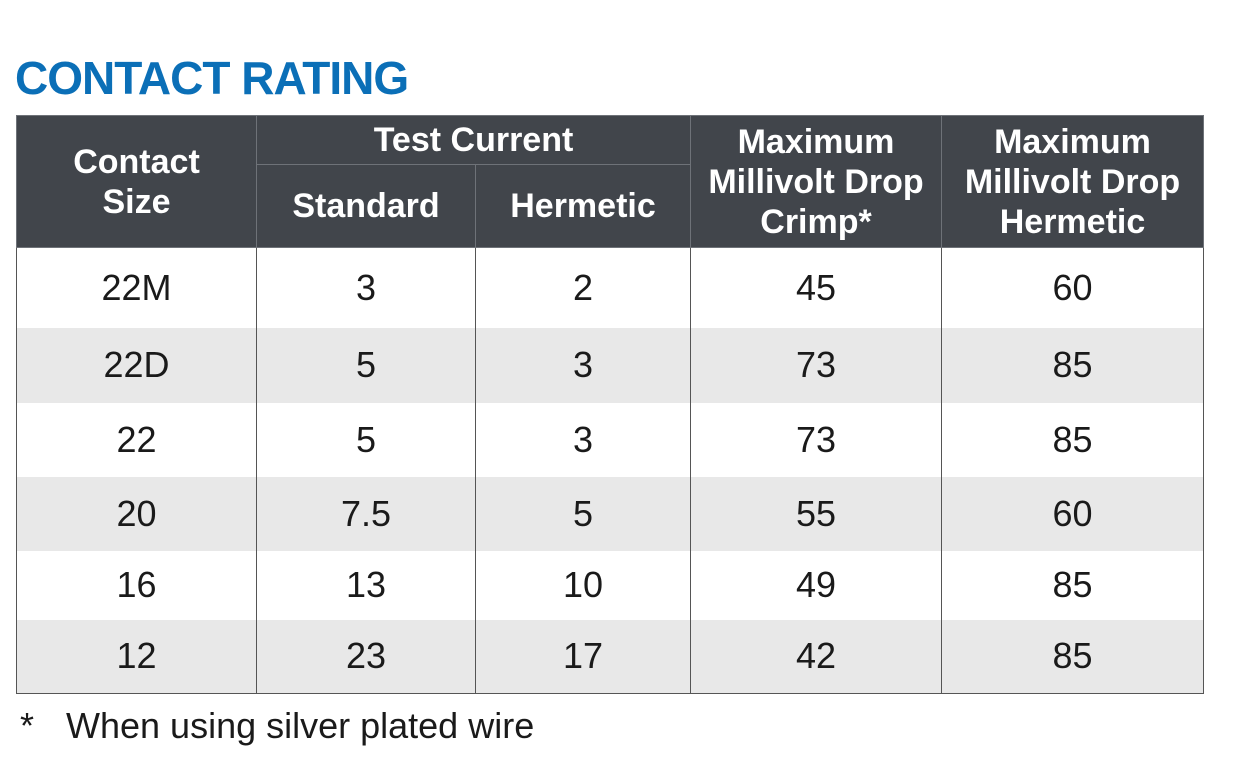 This screenshot has width=1257, height=776. What do you see at coordinates (136, 656) in the screenshot?
I see `cell-contact-size: 12` at bounding box center [136, 656].